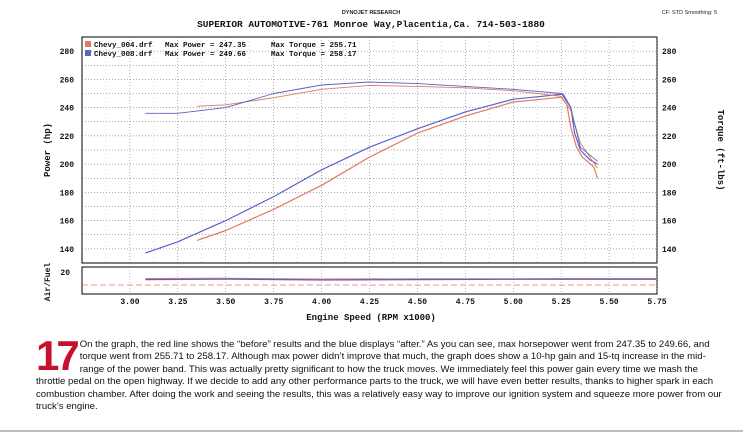 The width and height of the screenshot is (743, 432). Describe the element at coordinates (206, 55) in the screenshot. I see `legend-after-power: Max Power = 249.66` at that location.